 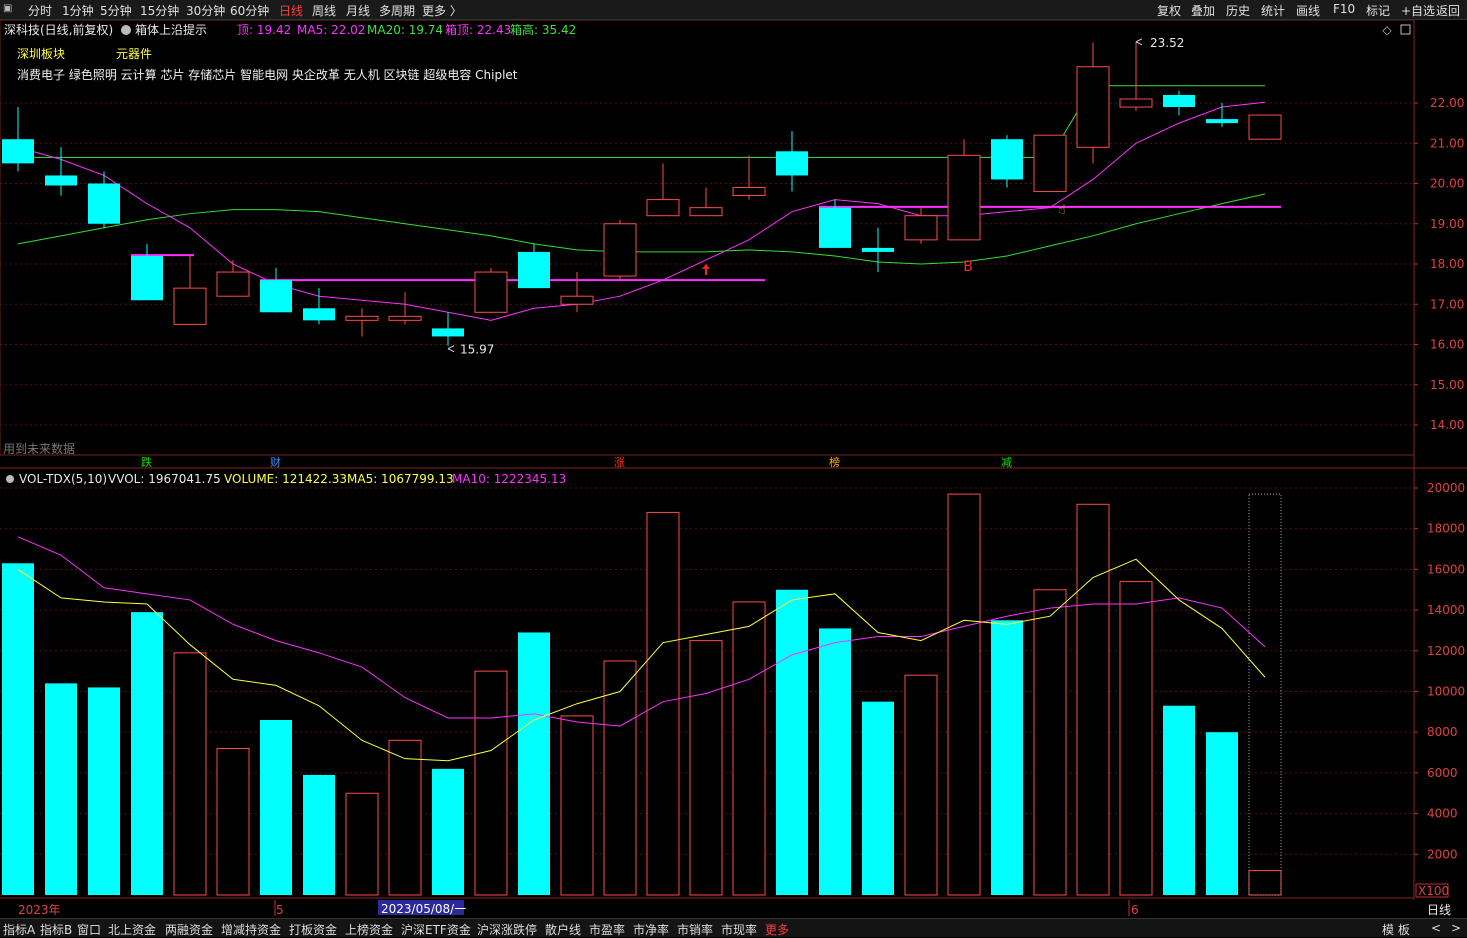 I want to click on menu-icon: ▣, so click(x=8, y=8).